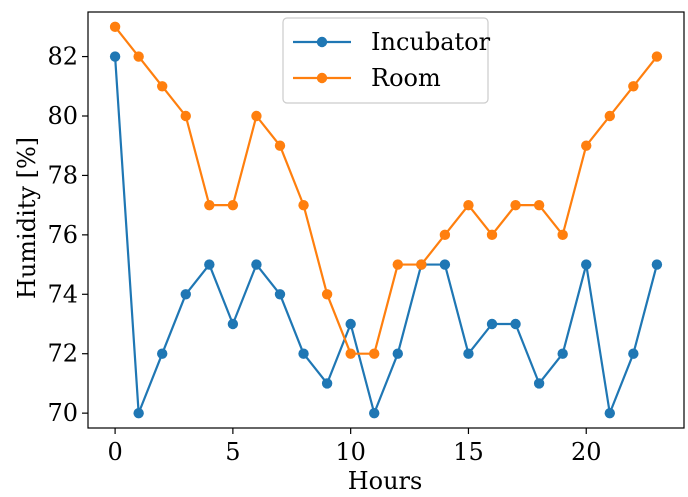 This screenshot has width=688, height=497. What do you see at coordinates (468, 452) in the screenshot?
I see `x-tick-label: 15` at bounding box center [468, 452].